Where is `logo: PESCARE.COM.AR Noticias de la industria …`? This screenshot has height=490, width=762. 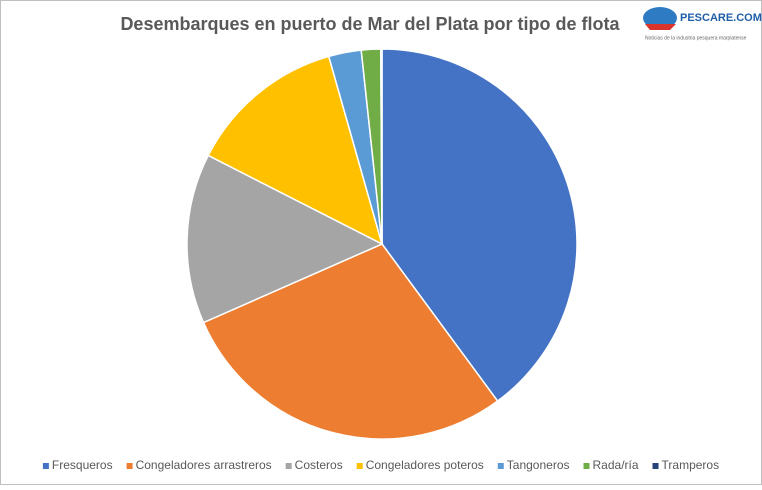
logo: PESCARE.COM.AR Noticias de la industria … is located at coordinates (702, 24).